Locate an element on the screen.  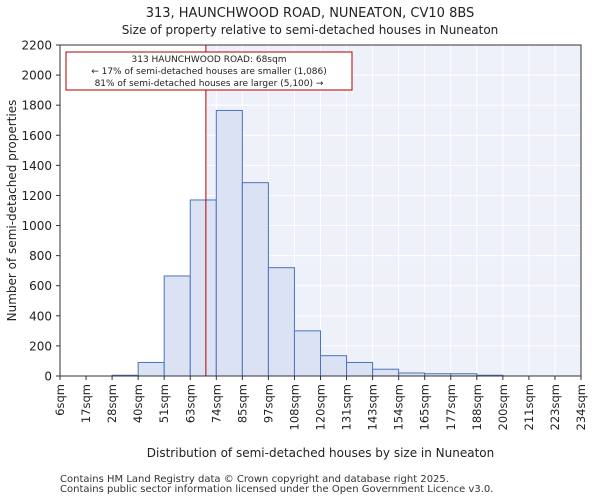
chart-title: 313, HAUNCHWOOD ROAD, NUNEATON, CV10 8BS is located at coordinates (310, 13).